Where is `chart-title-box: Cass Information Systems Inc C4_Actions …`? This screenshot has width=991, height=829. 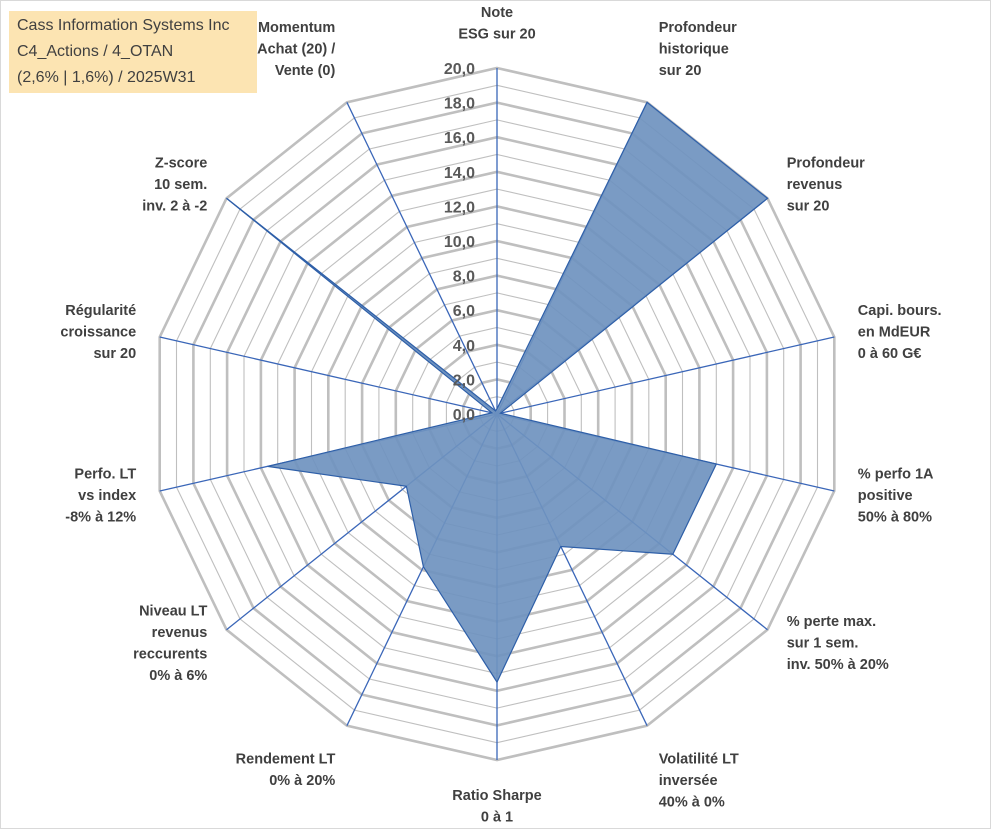 chart-title-box: Cass Information Systems Inc C4_Actions … is located at coordinates (133, 52).